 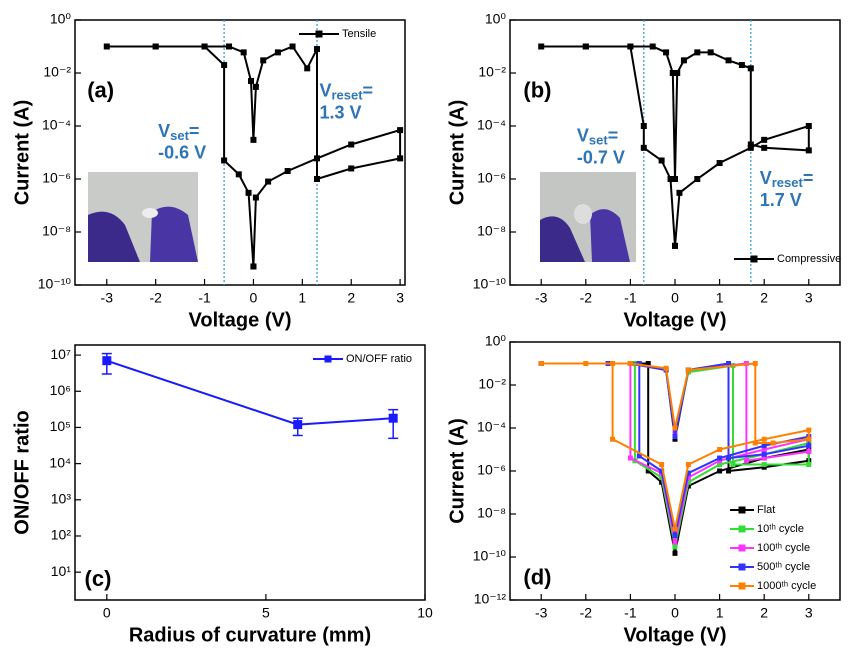 What do you see at coordinates (491, 470) in the screenshot?
I see `y-tick-label: 10⁻⁶` at bounding box center [491, 470].